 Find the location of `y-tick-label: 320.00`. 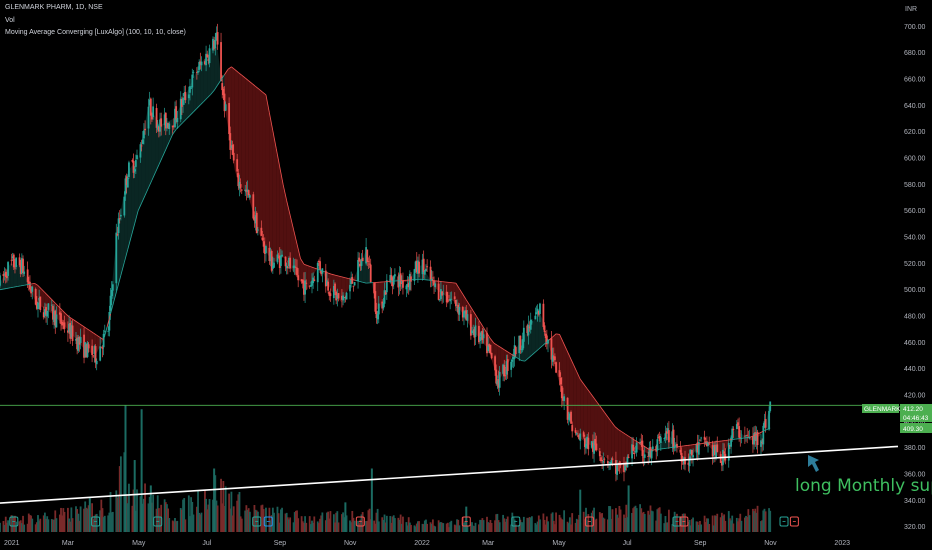

y-tick-label: 320.00 is located at coordinates (915, 527).